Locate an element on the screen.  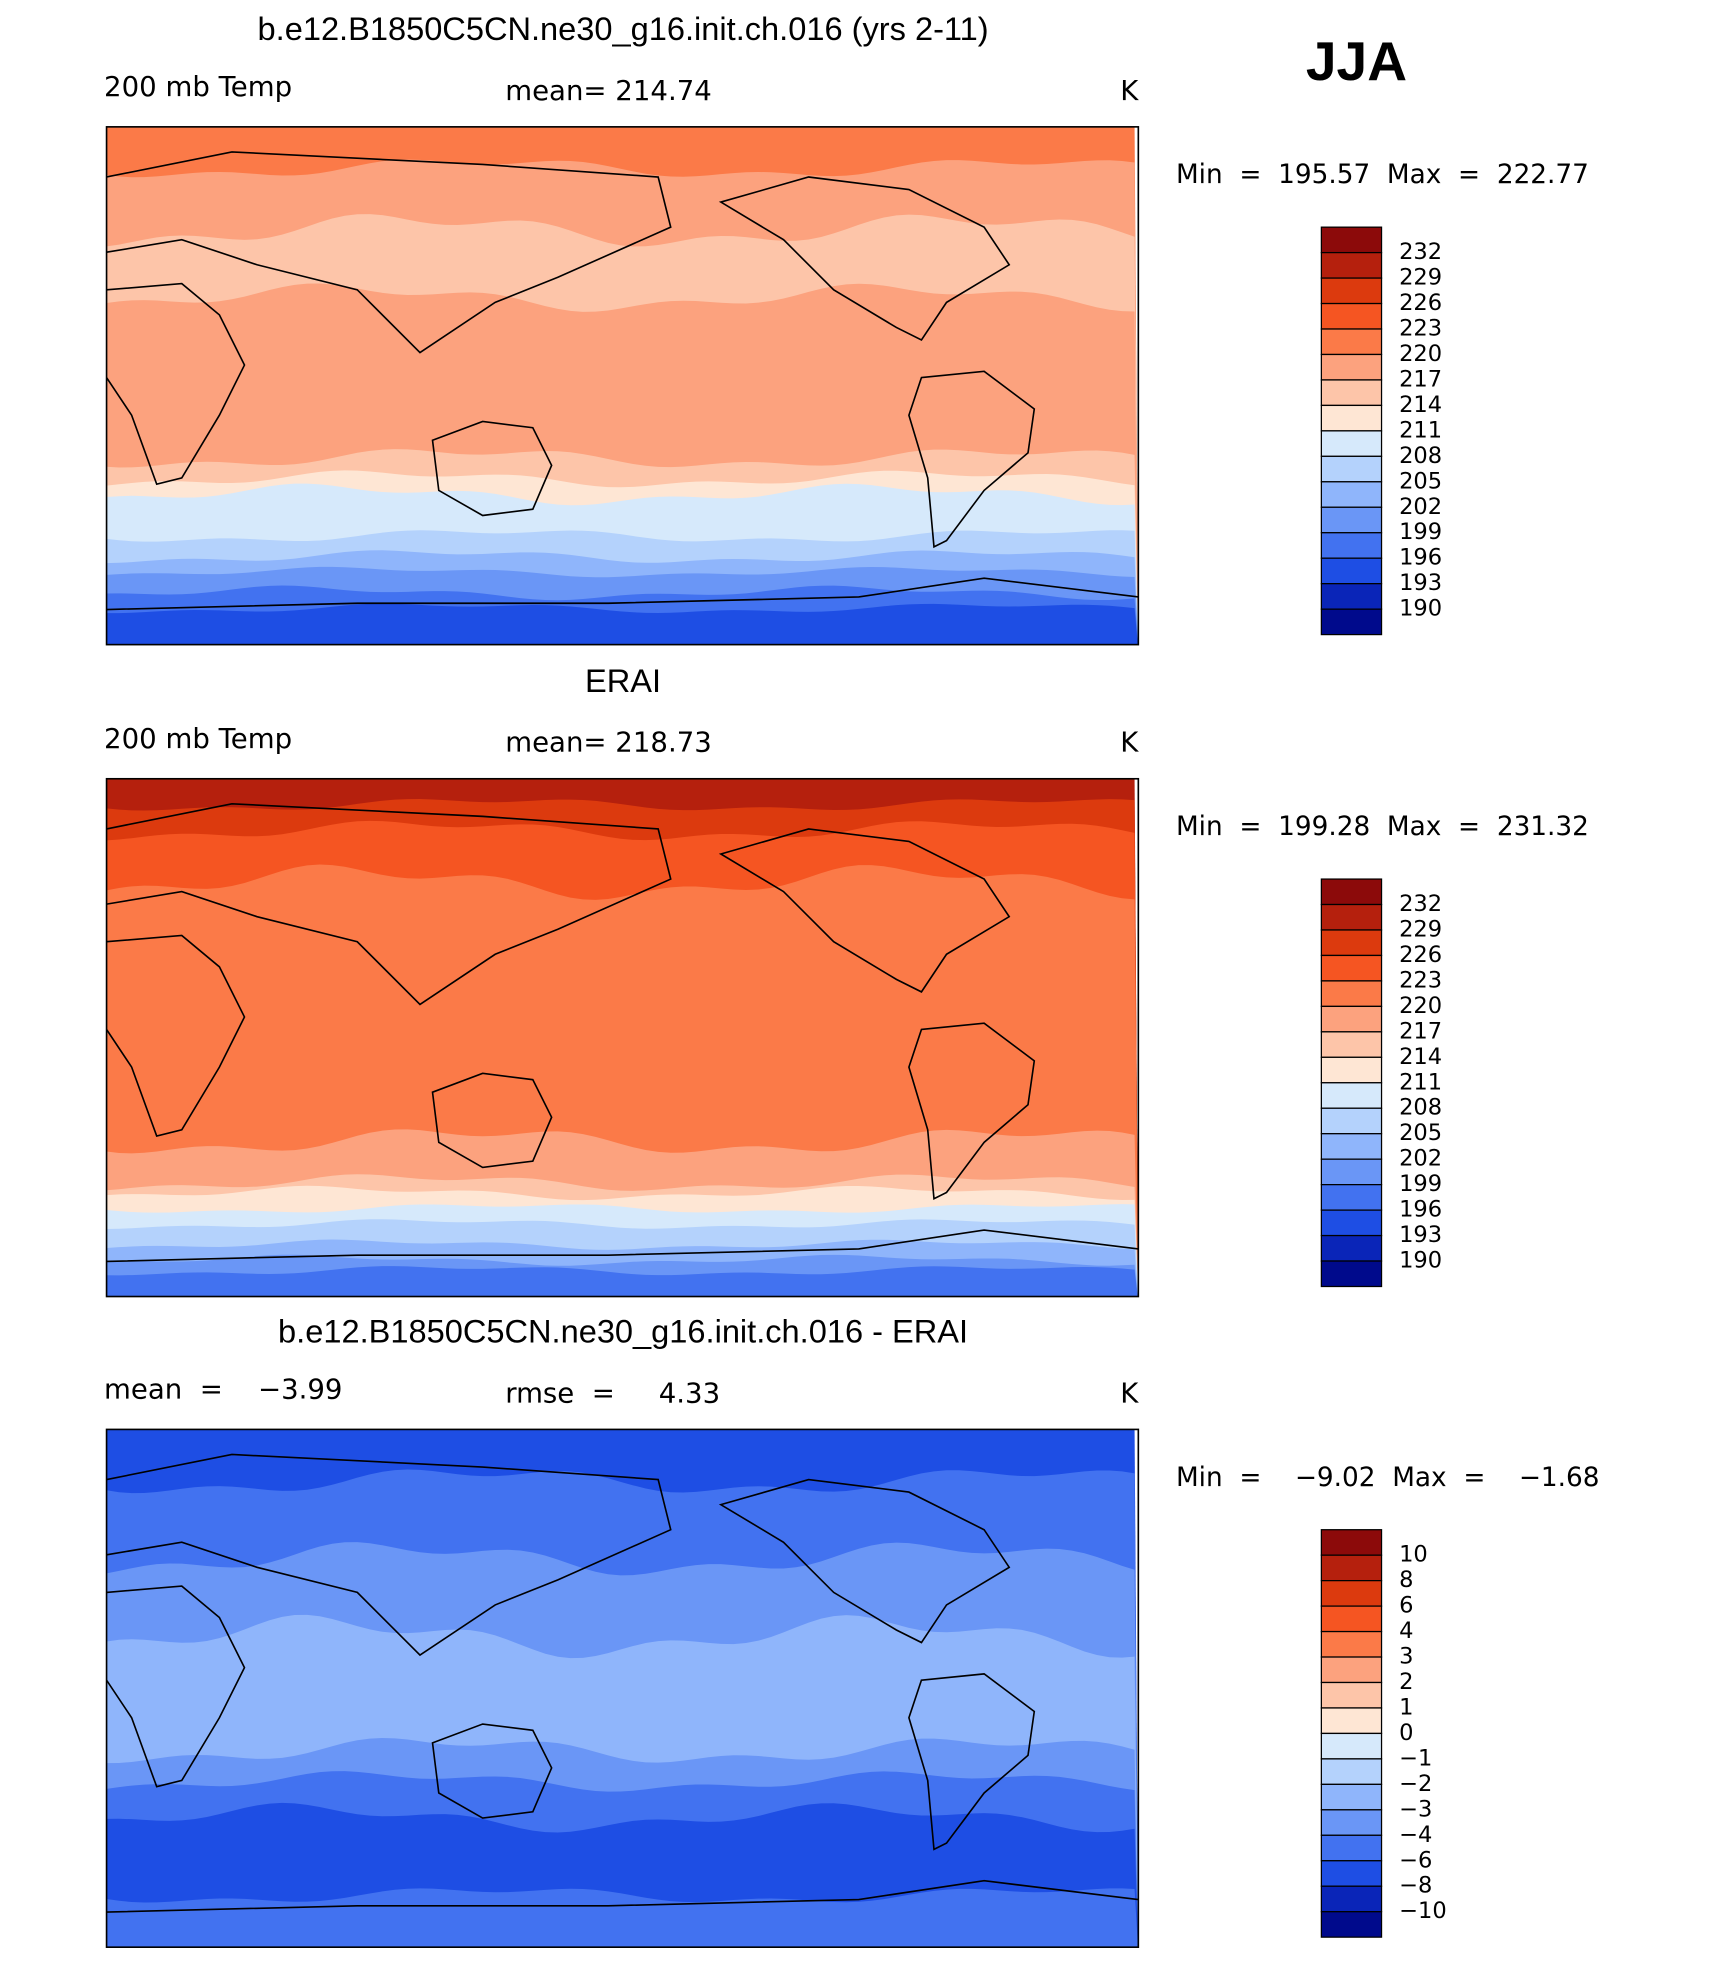
colorbar-label: 3 is located at coordinates (1406, 1657).